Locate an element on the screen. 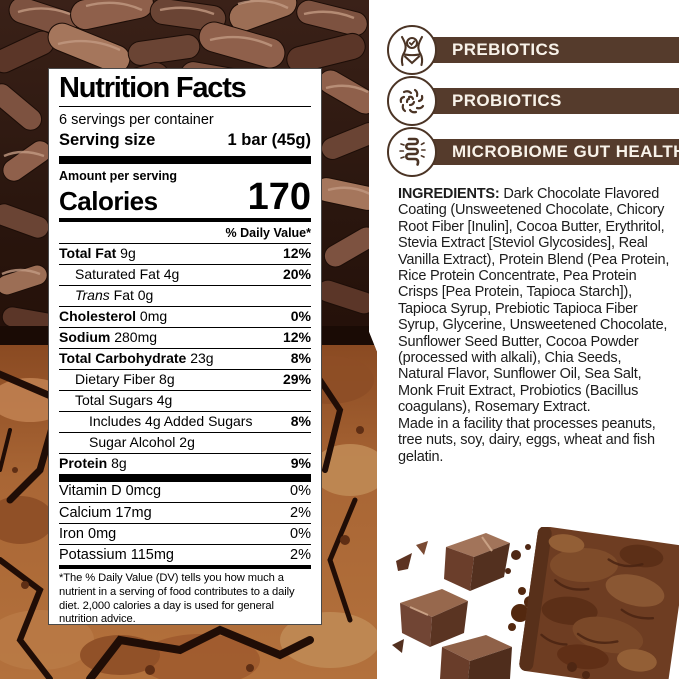  nutrient-daily-value: 0% is located at coordinates (300, 316).